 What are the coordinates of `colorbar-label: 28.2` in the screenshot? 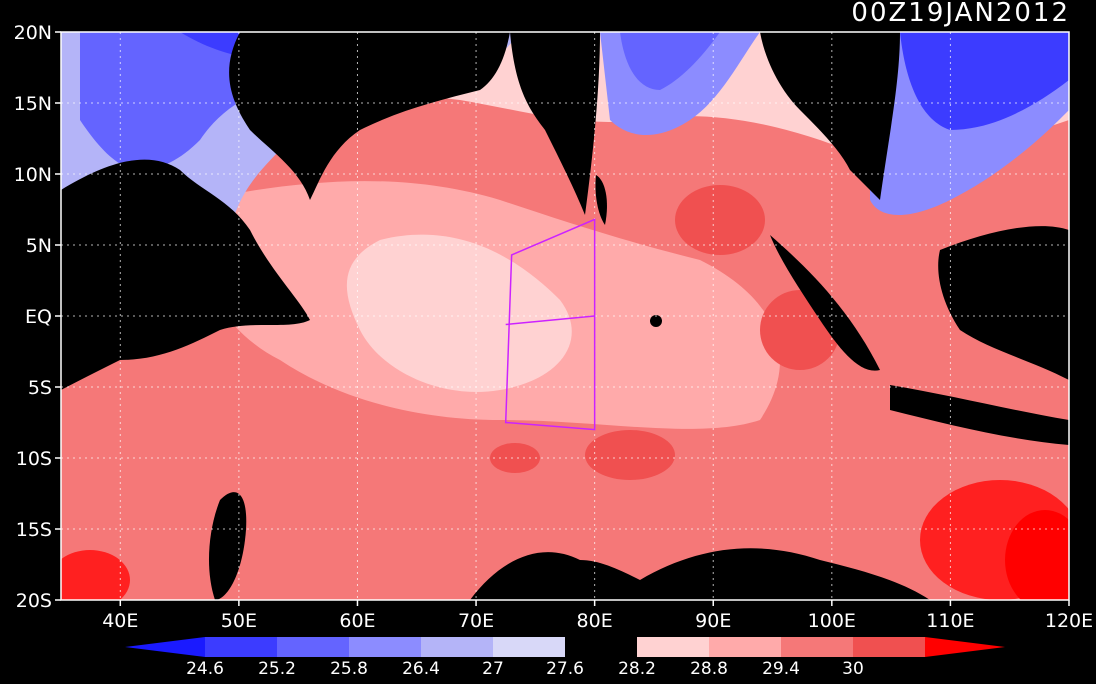 It's located at (637, 669).